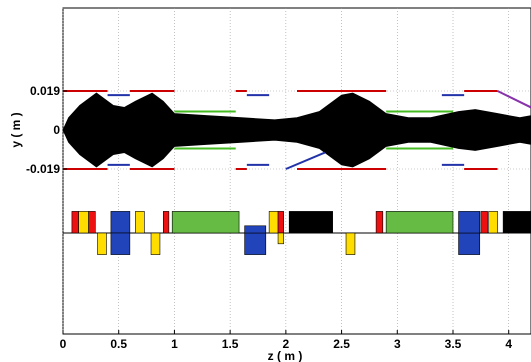 The width and height of the screenshot is (531, 362). I want to click on y-tick-label: -0.019, so click(43, 169).